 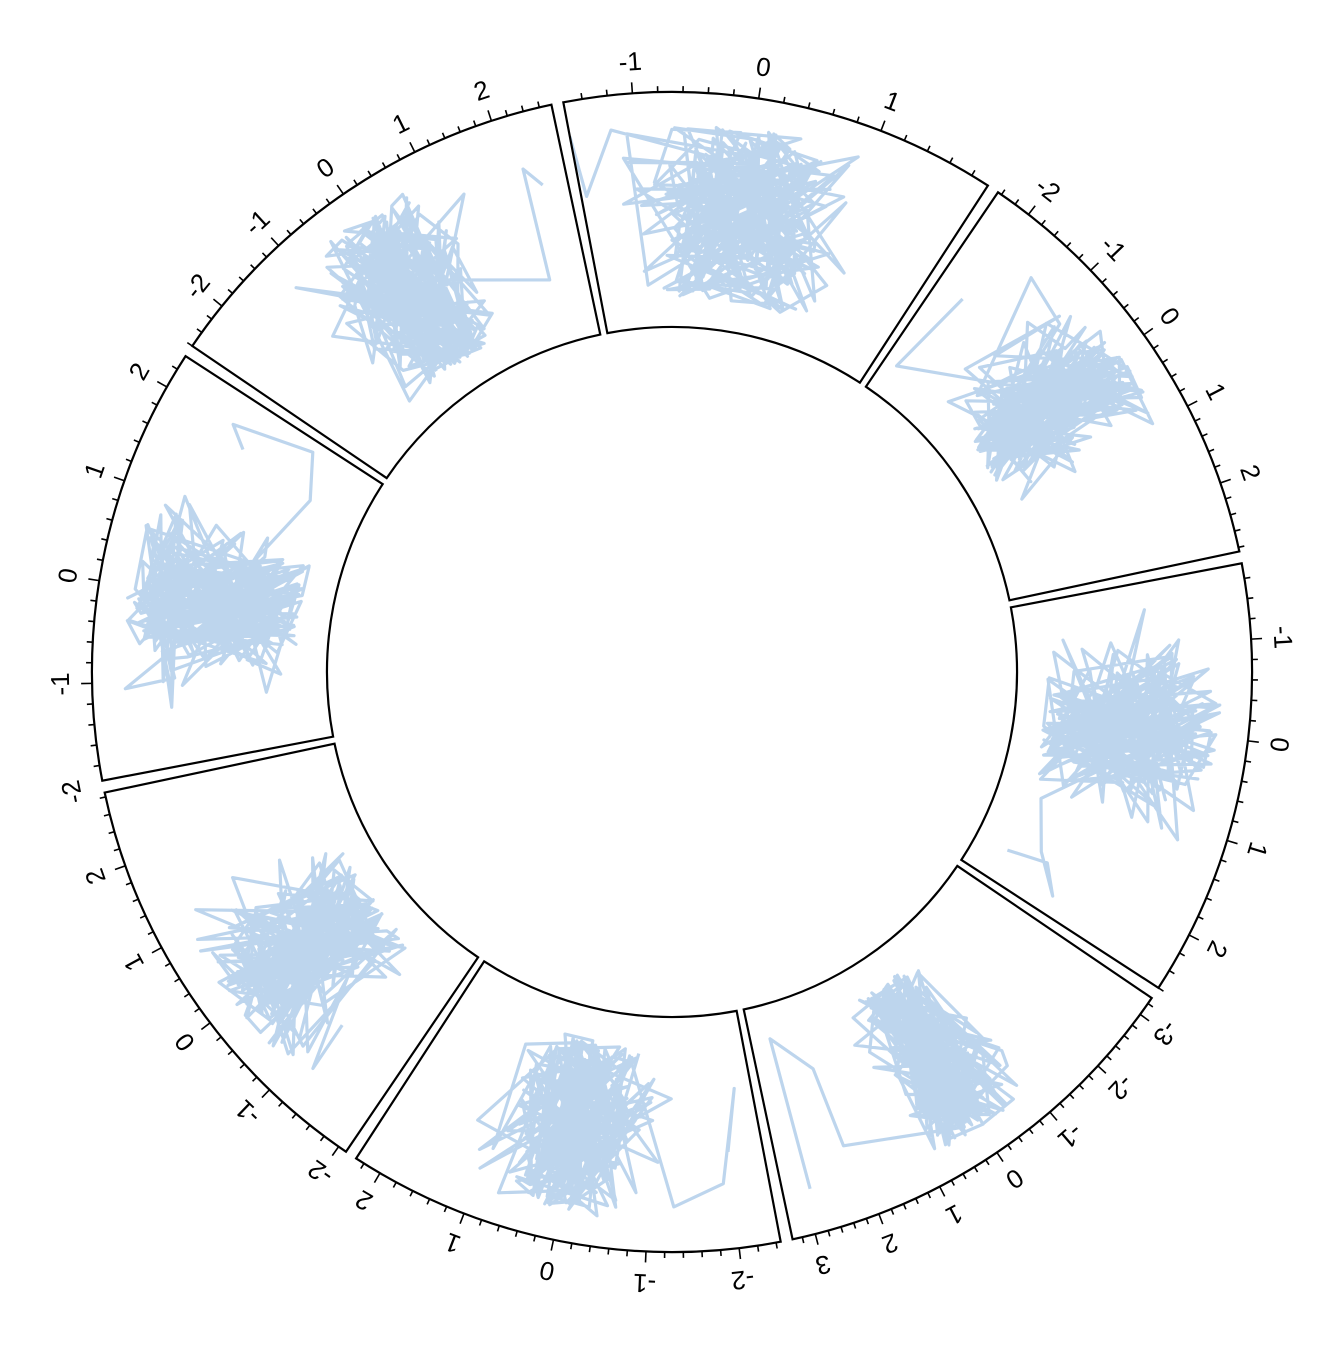 I want to click on sector-1-tick-label: 0, so click(x=1280, y=745).